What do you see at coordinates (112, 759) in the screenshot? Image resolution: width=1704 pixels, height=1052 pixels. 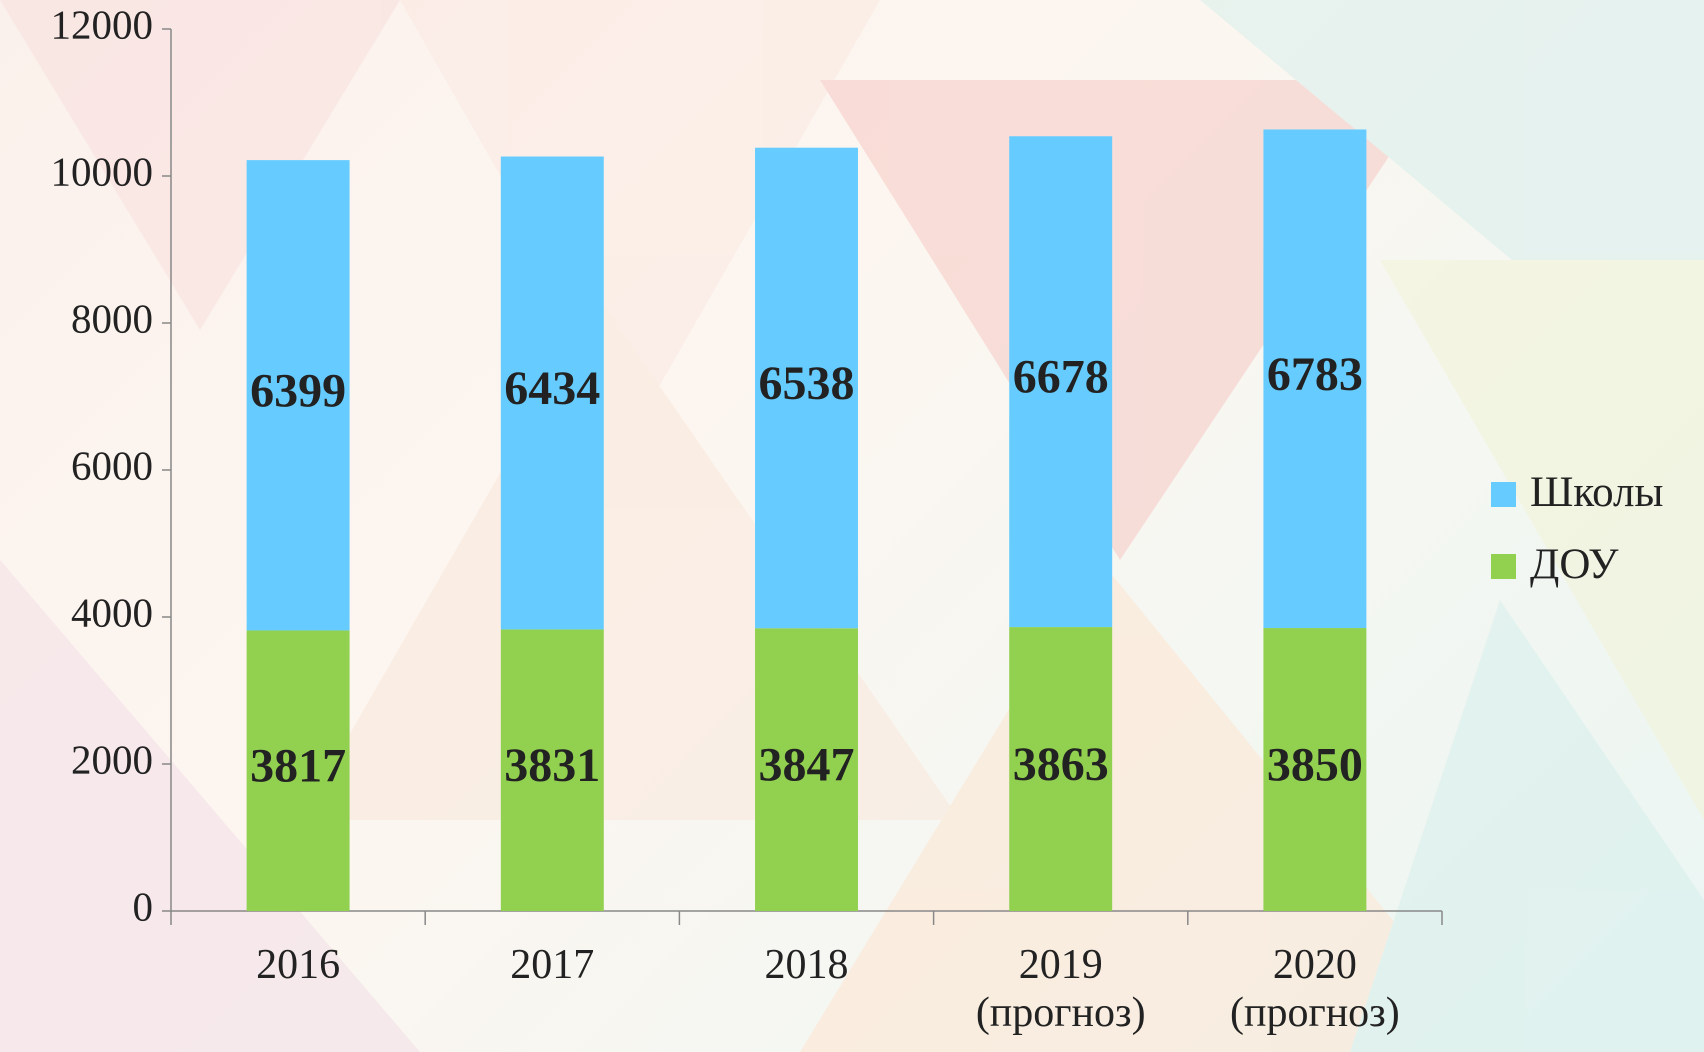 I see `y-tick-label: 2000` at bounding box center [112, 759].